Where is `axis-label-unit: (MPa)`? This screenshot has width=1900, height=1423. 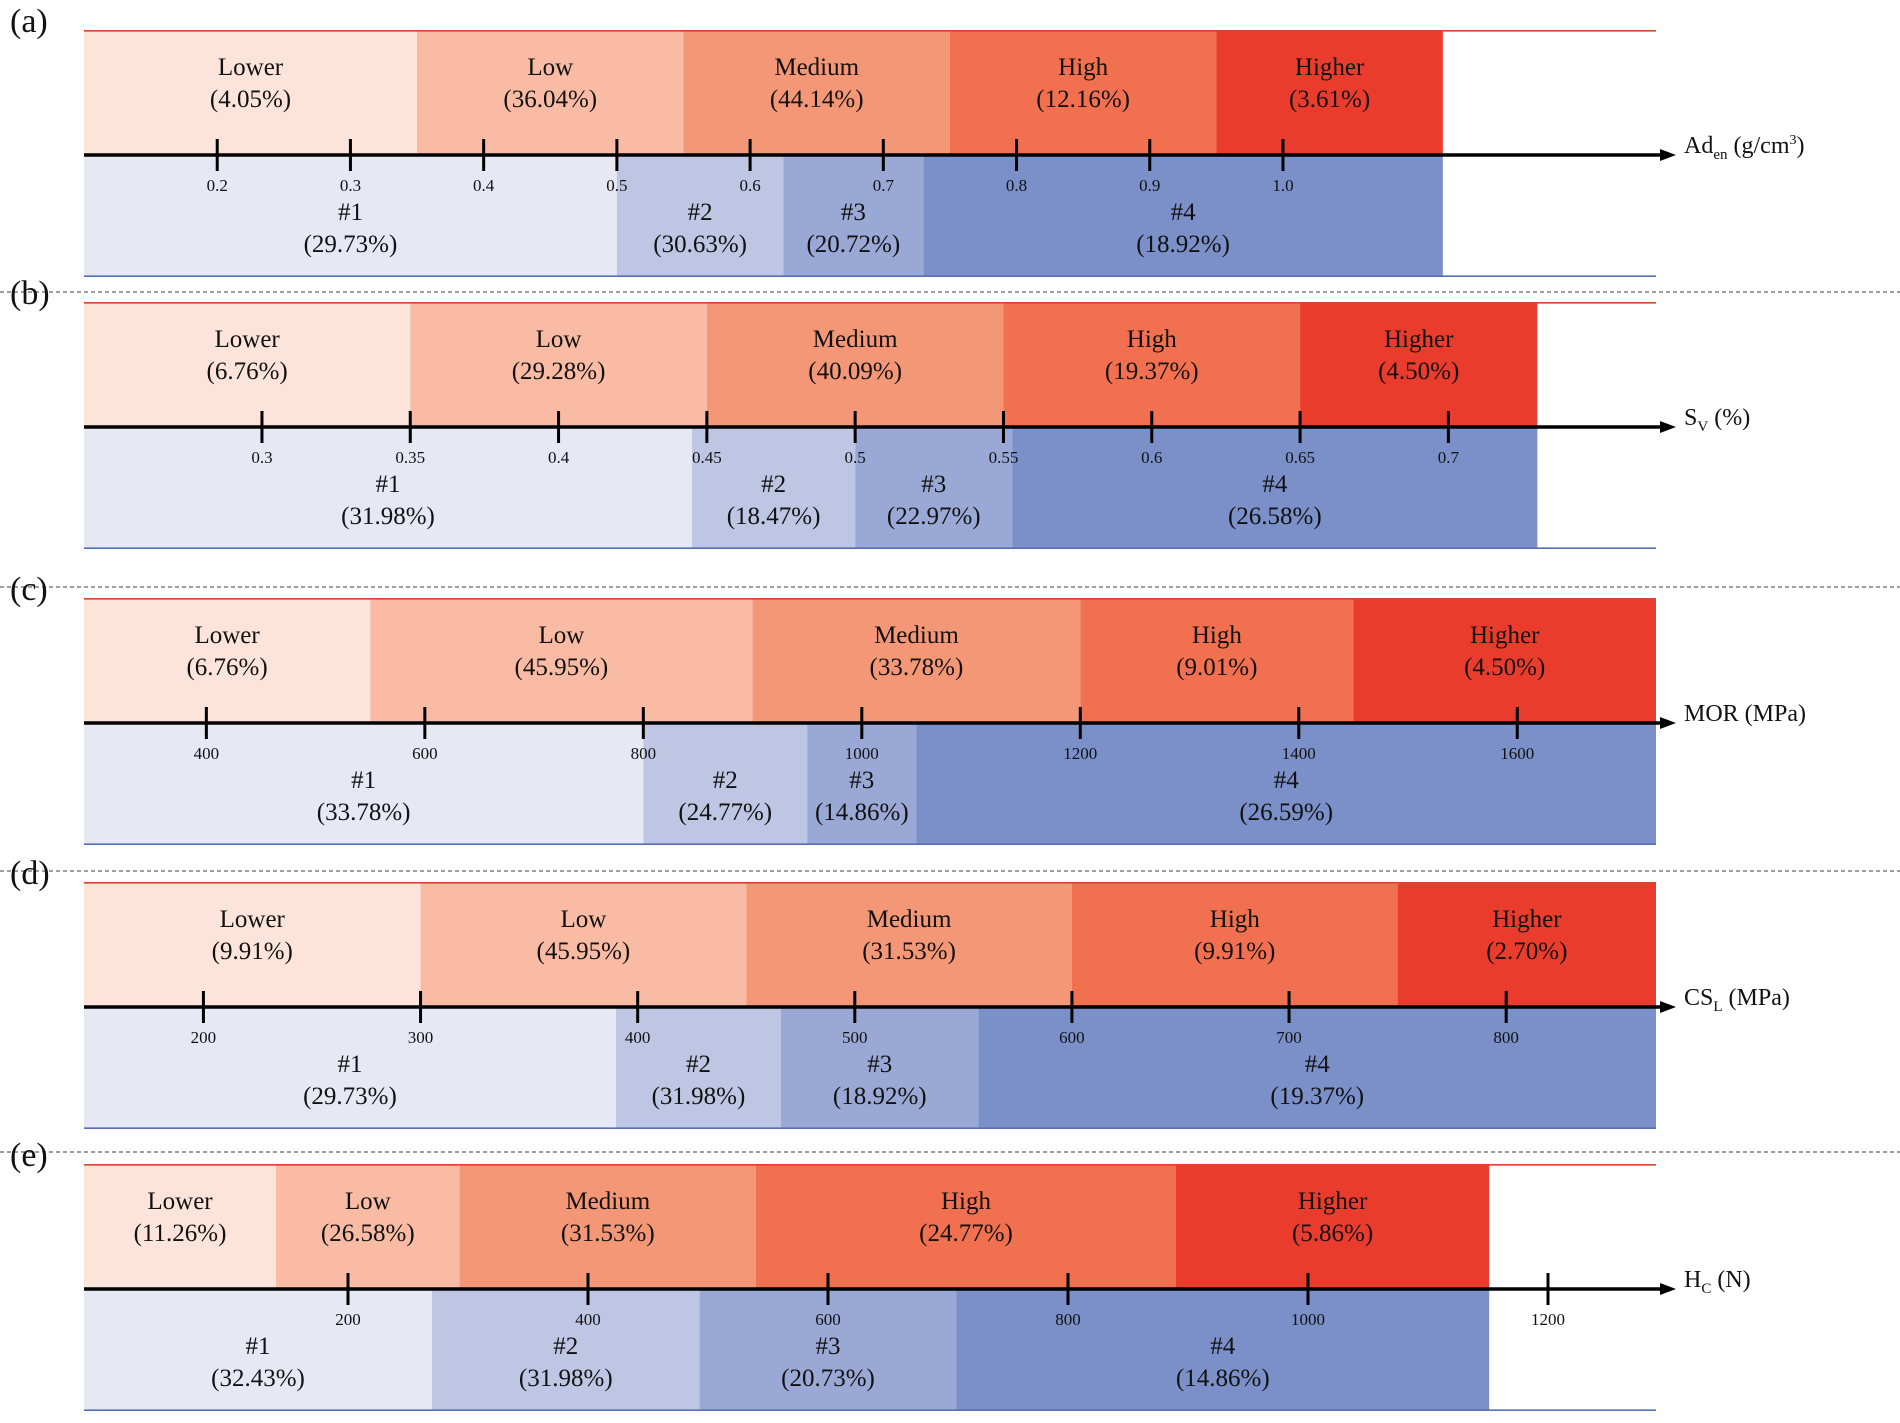
axis-label-unit: (MPa) is located at coordinates (1756, 998).